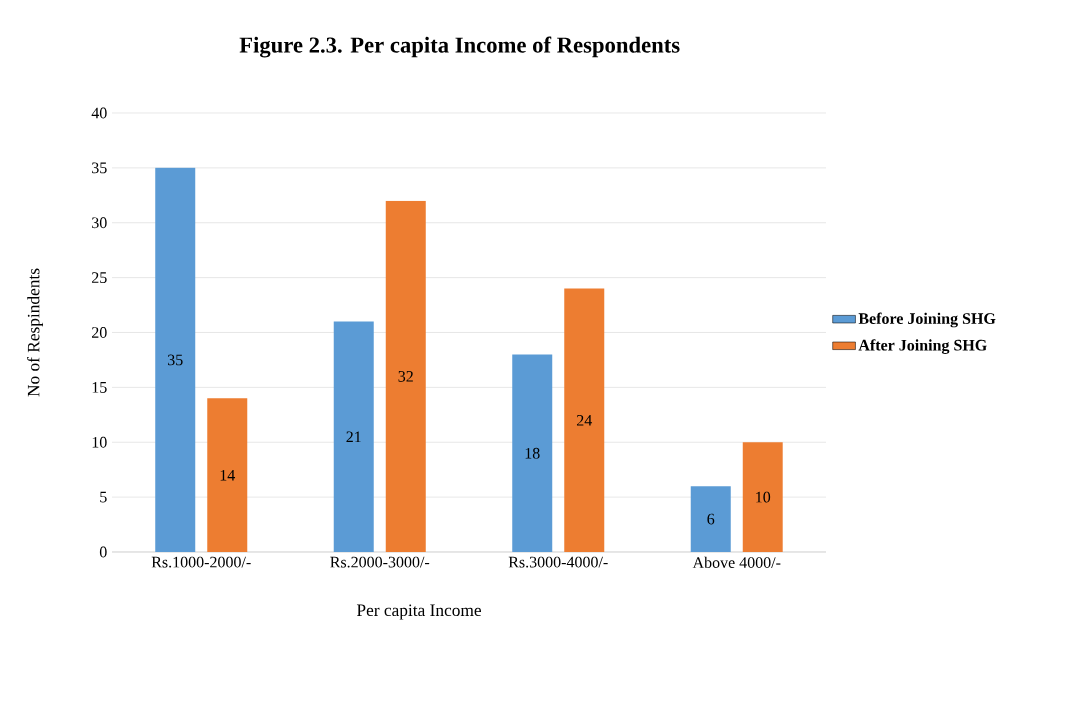 Image resolution: width=1067 pixels, height=707 pixels. Describe the element at coordinates (558, 562) in the screenshot. I see `x-tick-label: Rs.3000-4000/-` at that location.